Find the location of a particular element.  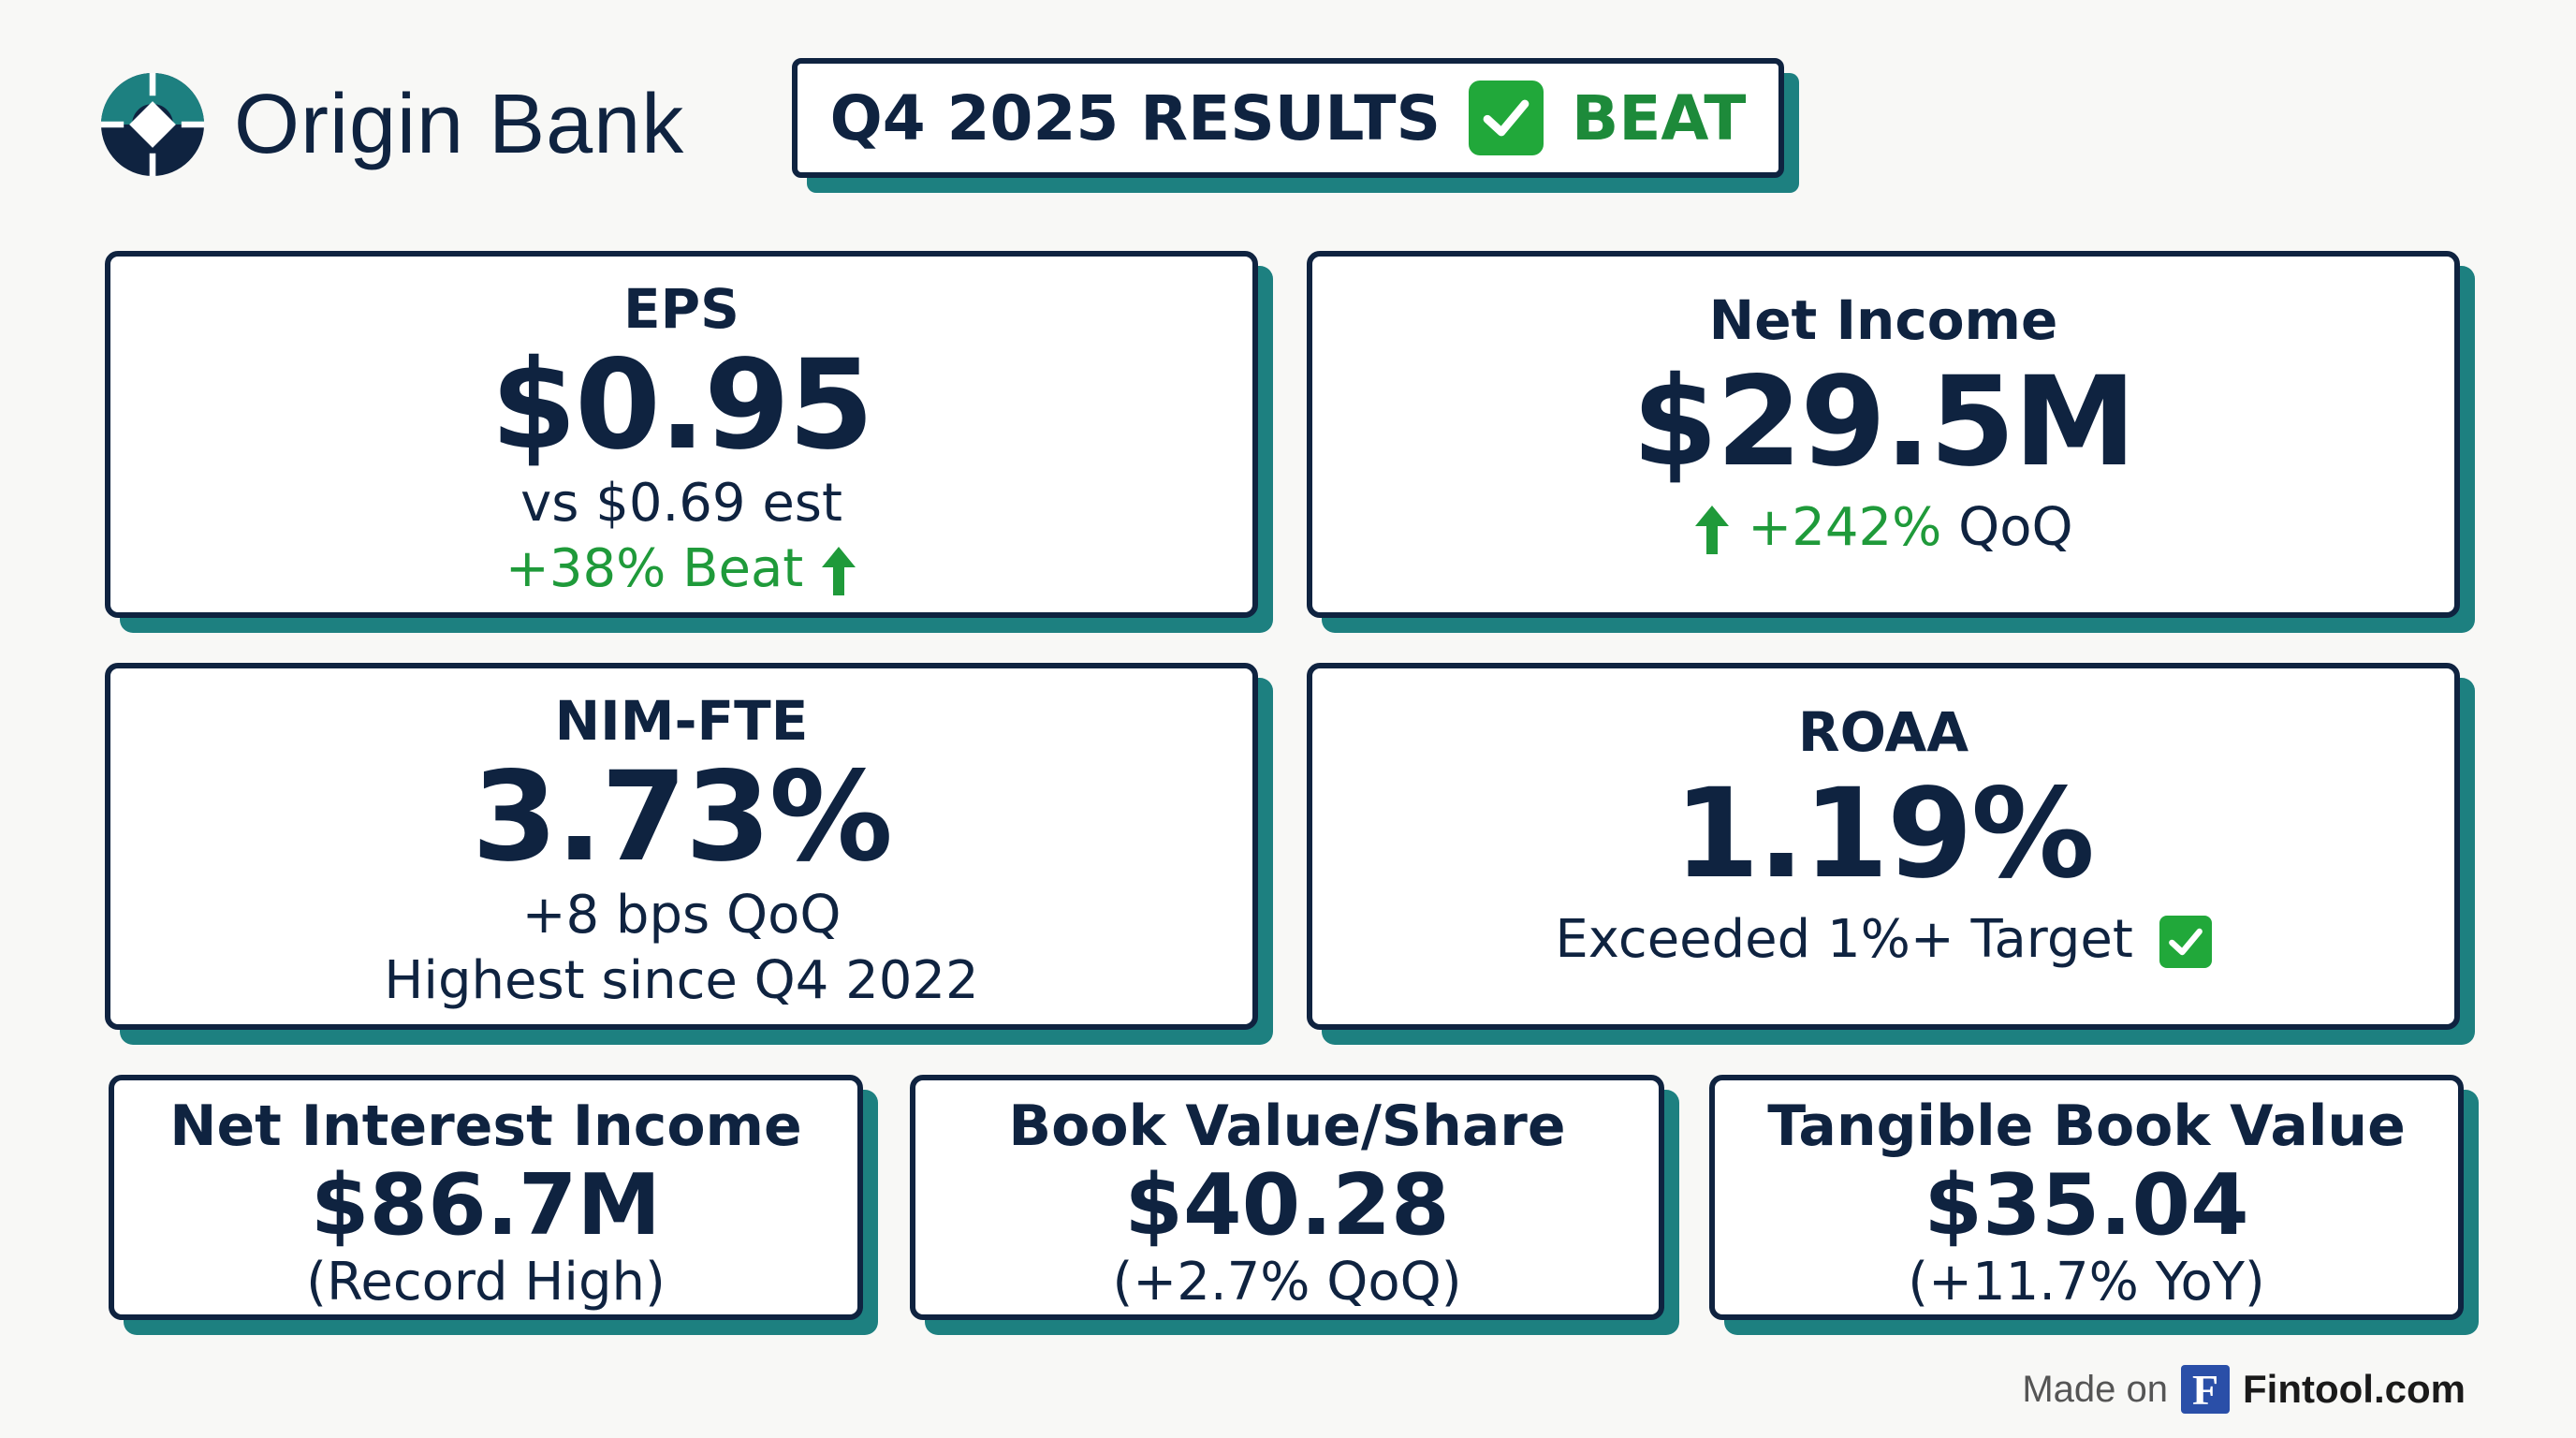

eps-value: $0.95 is located at coordinates (682, 405).